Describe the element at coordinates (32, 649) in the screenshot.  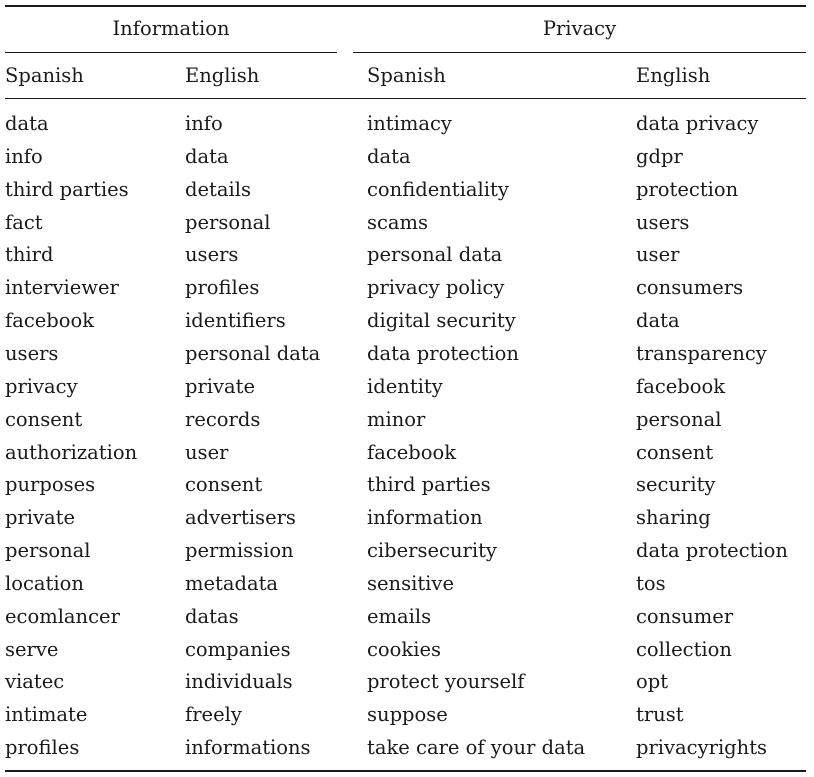
I see `table-cell-spanish-information: serve` at that location.